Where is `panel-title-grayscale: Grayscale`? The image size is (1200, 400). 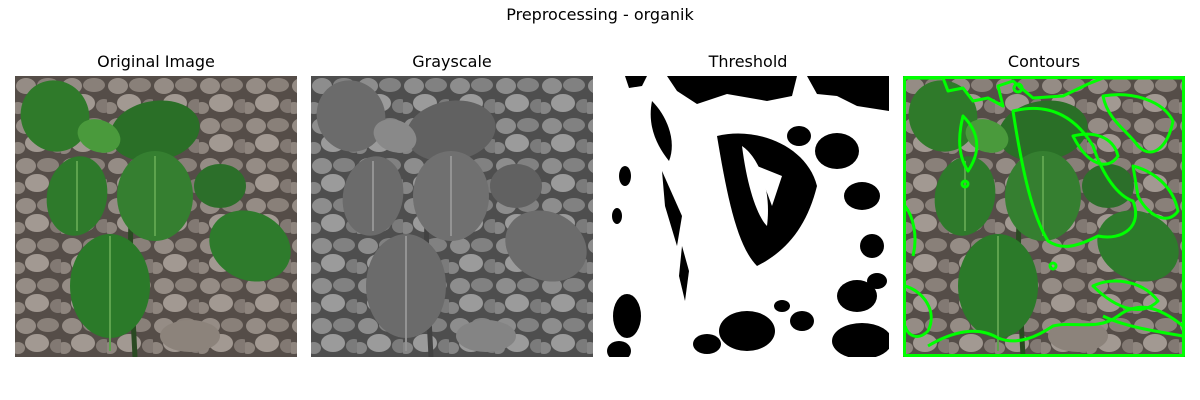
panel-title-grayscale: Grayscale is located at coordinates (452, 61).